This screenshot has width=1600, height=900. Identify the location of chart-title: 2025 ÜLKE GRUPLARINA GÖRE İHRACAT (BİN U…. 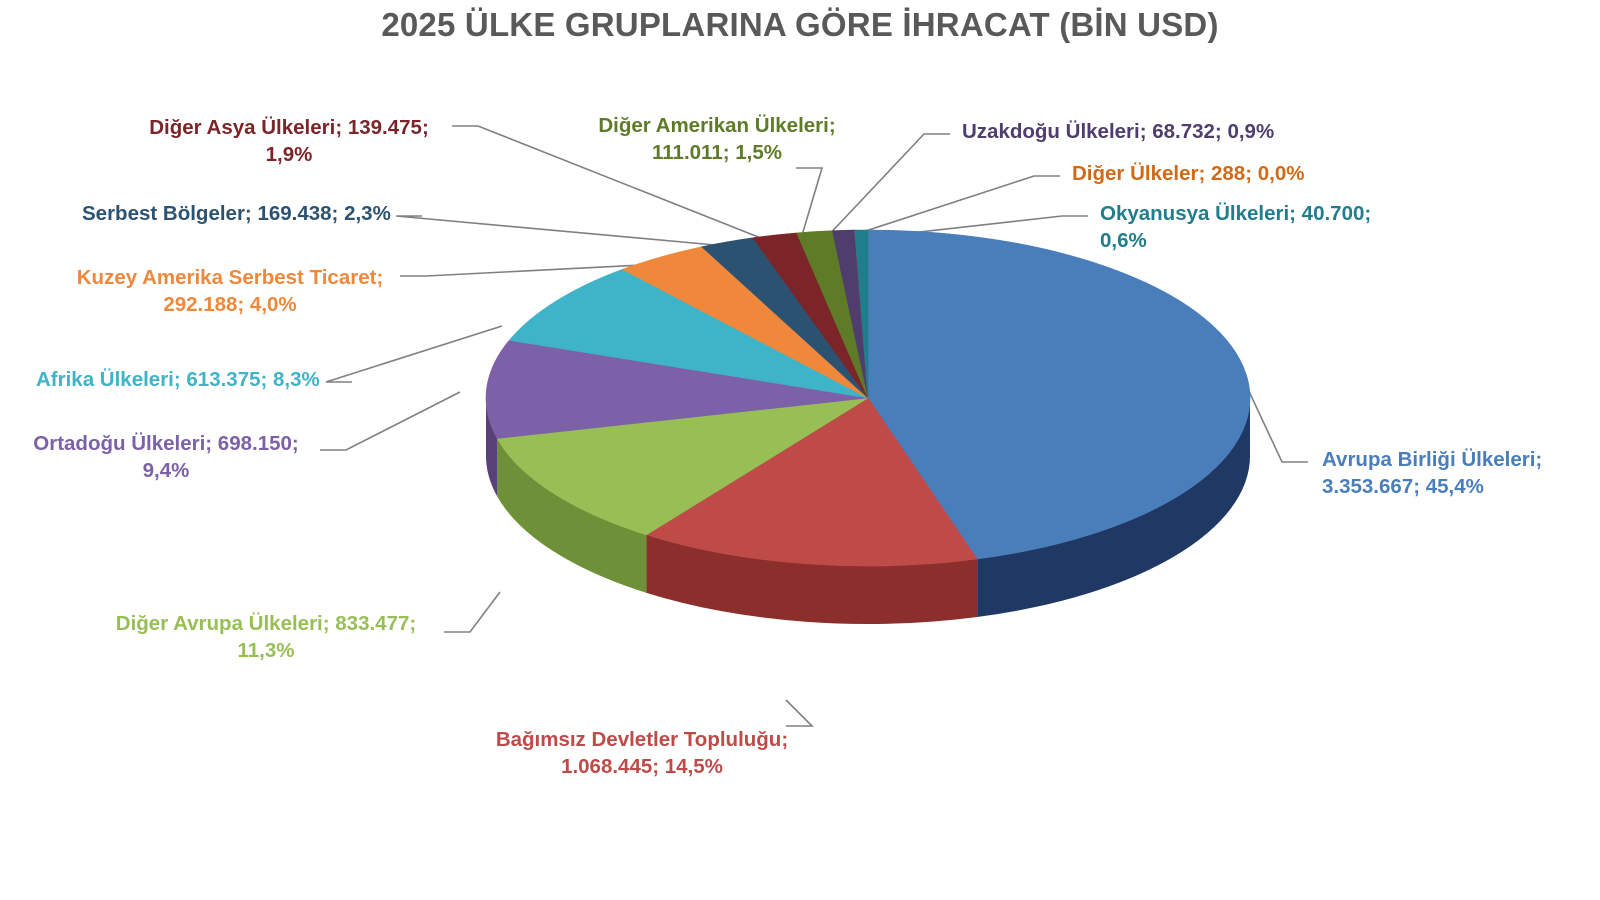
(800, 24).